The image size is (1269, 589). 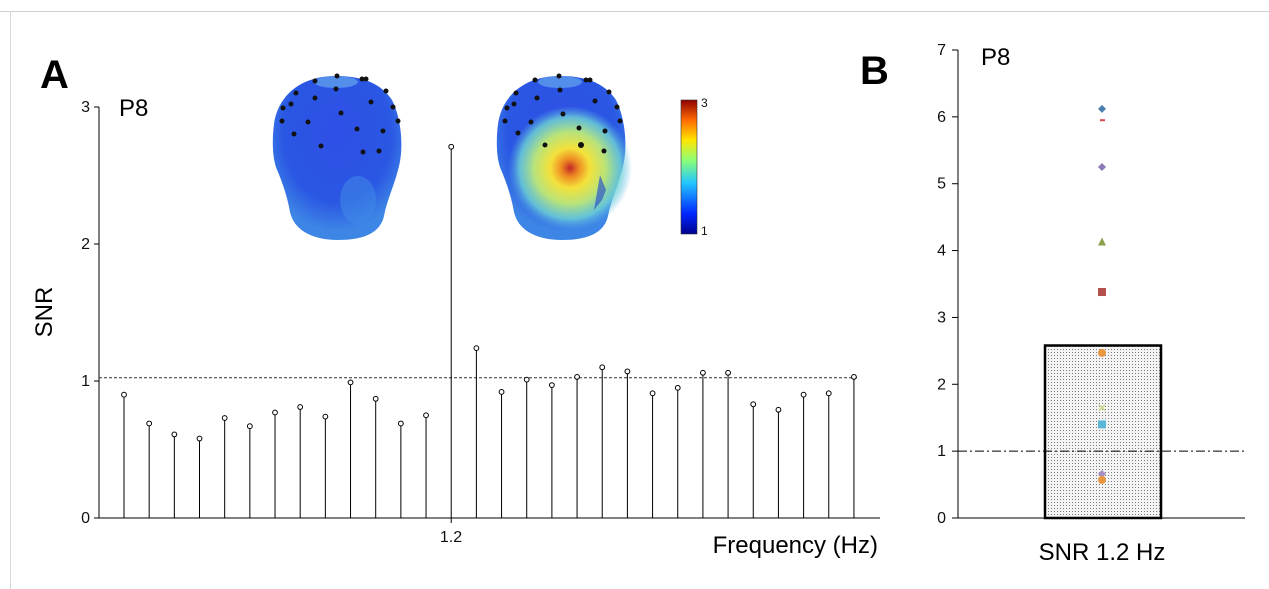 I want to click on colorbar-max-label: 3, so click(x=704, y=103).